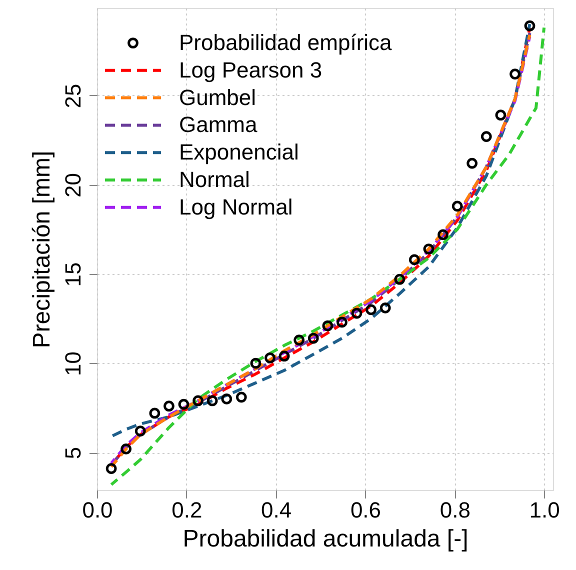 The height and width of the screenshot is (570, 576). Describe the element at coordinates (187, 510) in the screenshot. I see `x-tick-label: 0.2` at that location.